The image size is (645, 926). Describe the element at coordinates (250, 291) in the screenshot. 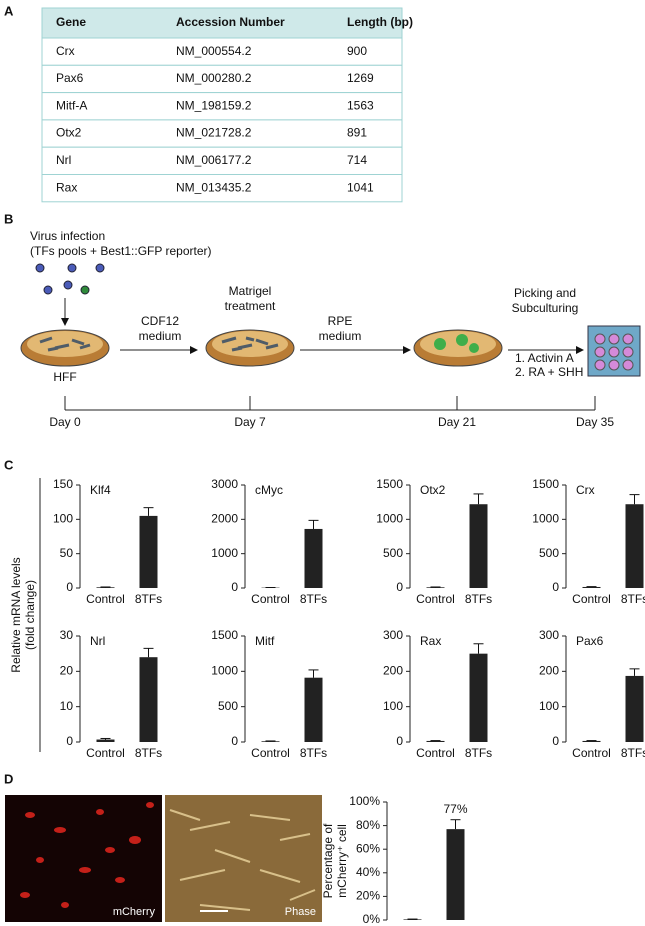

I see `diagram-text: Matrigel` at that location.